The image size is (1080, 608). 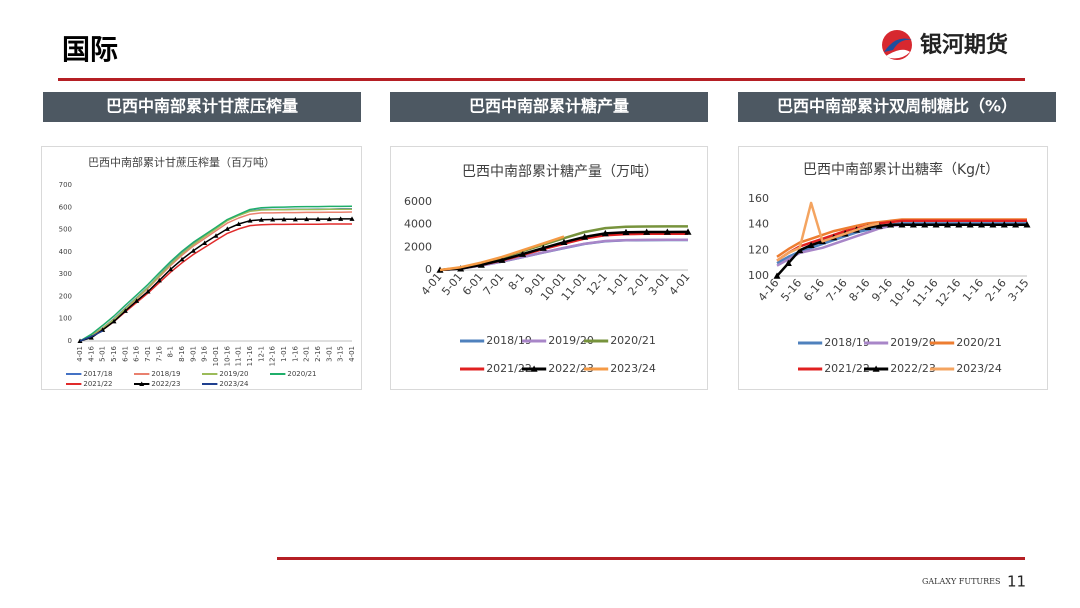 I want to click on x-tick-label: 6-16, so click(x=137, y=353).